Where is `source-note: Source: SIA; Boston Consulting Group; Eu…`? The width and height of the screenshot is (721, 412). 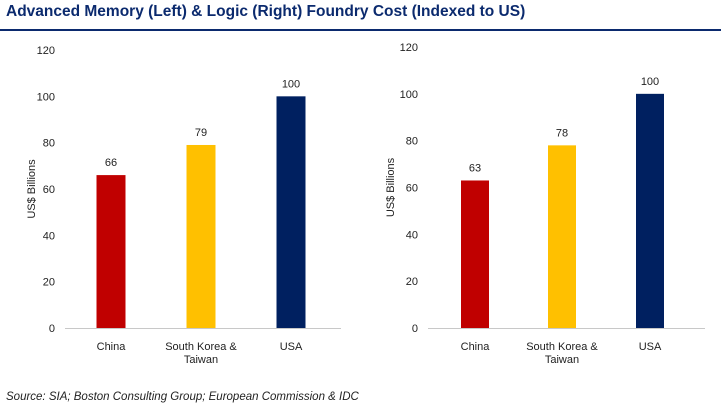 source-note: Source: SIA; Boston Consulting Group; Eu… is located at coordinates (182, 397).